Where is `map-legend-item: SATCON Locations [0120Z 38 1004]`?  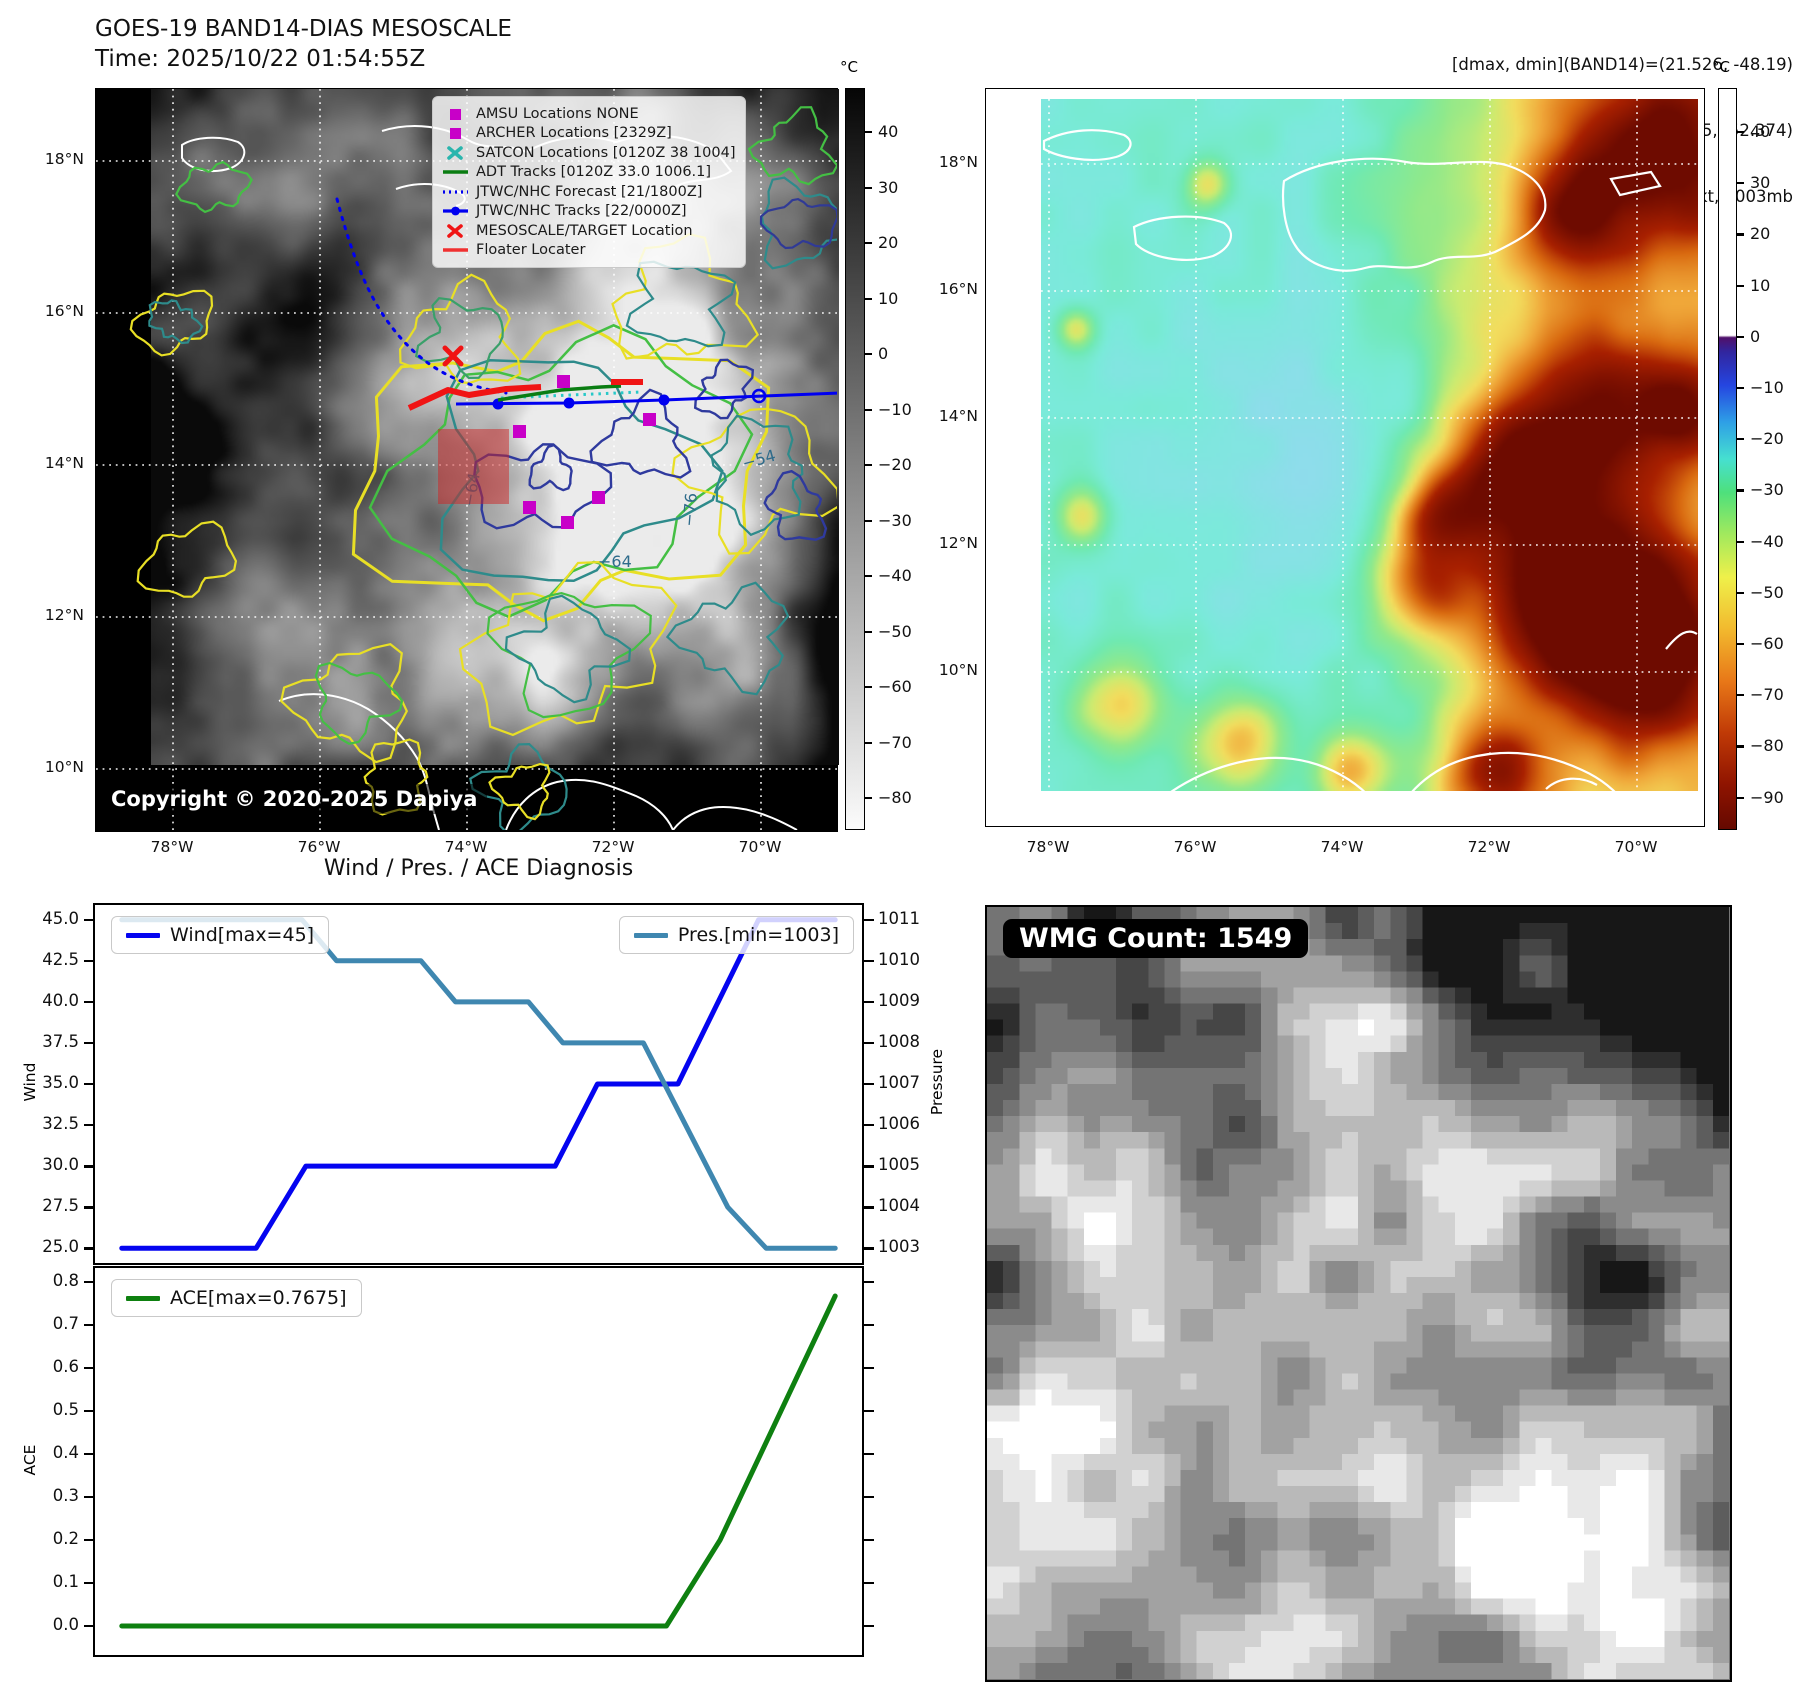 map-legend-item: SATCON Locations [0120Z 38 1004] is located at coordinates (588, 153).